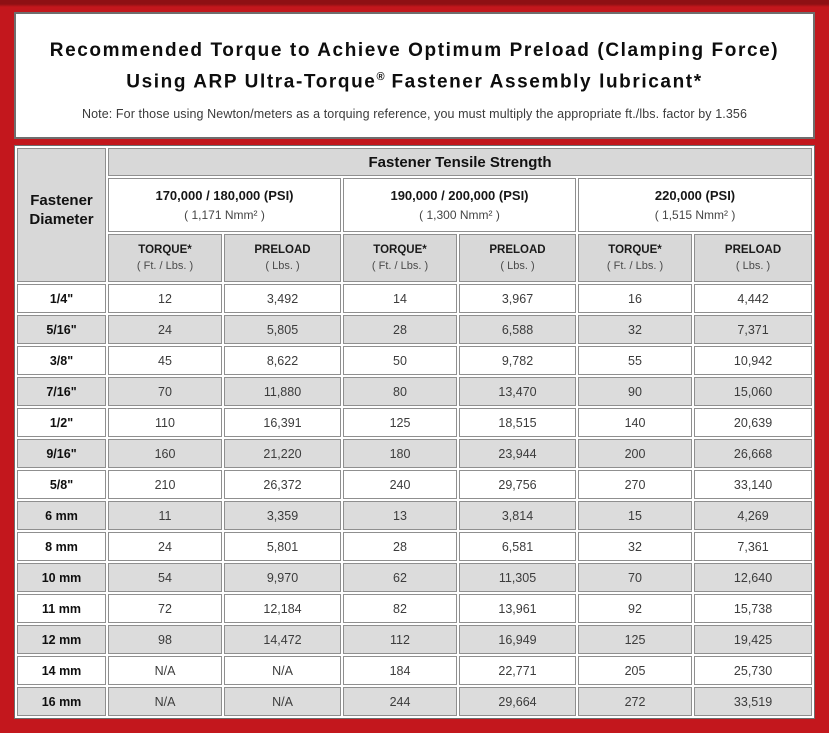  I want to click on preload-value-cell: 23,944, so click(517, 453).